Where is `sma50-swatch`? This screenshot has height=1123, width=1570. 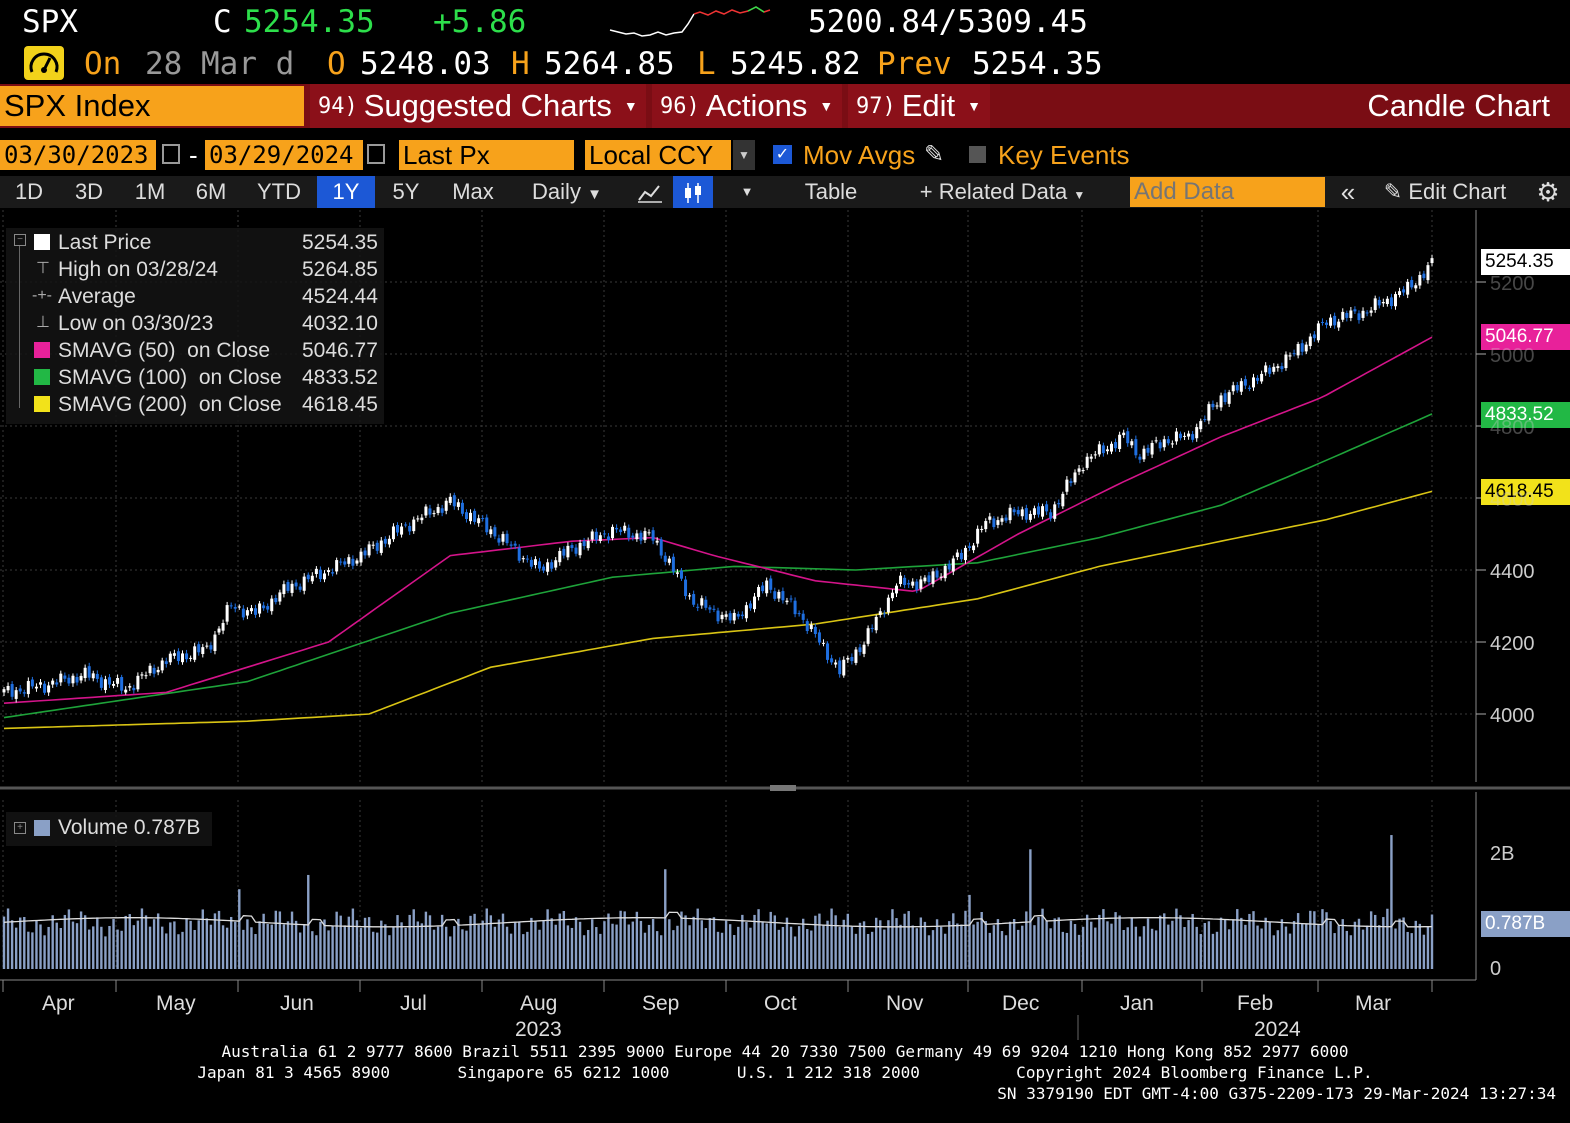 sma50-swatch is located at coordinates (42, 350).